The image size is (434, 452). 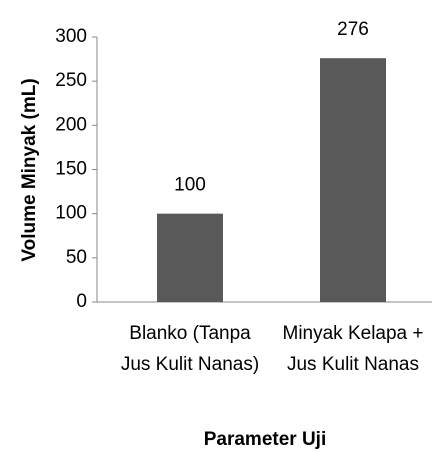 I want to click on x-axis-label: Parameter Uji, so click(x=265, y=439).